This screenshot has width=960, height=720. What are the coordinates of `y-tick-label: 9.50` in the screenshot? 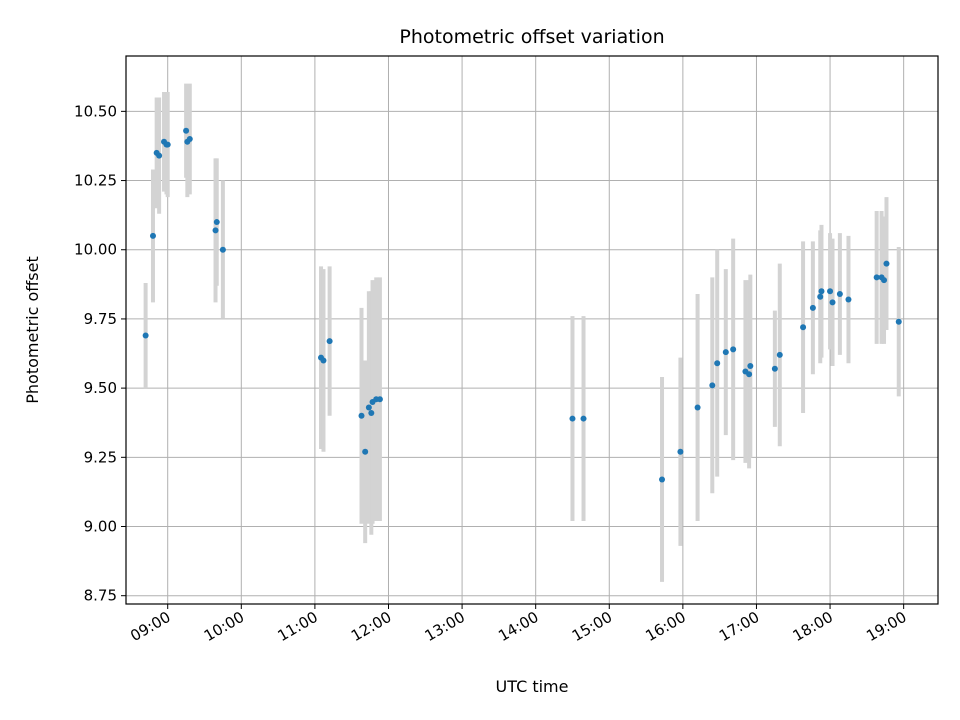 It's located at (100, 388).